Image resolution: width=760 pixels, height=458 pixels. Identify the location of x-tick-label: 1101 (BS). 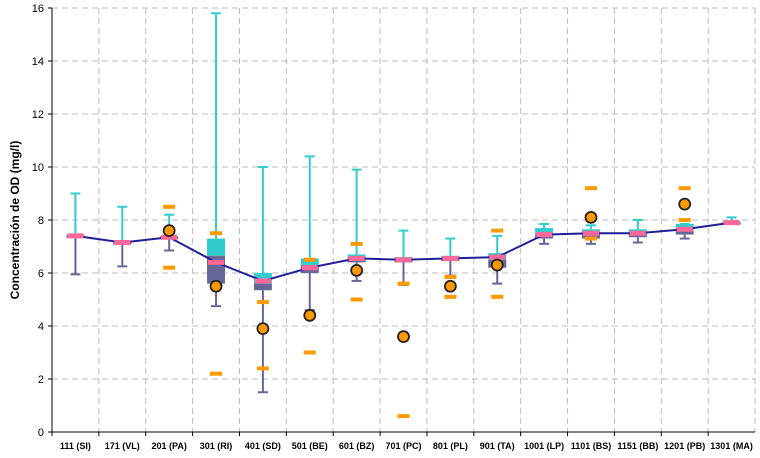
(591, 446).